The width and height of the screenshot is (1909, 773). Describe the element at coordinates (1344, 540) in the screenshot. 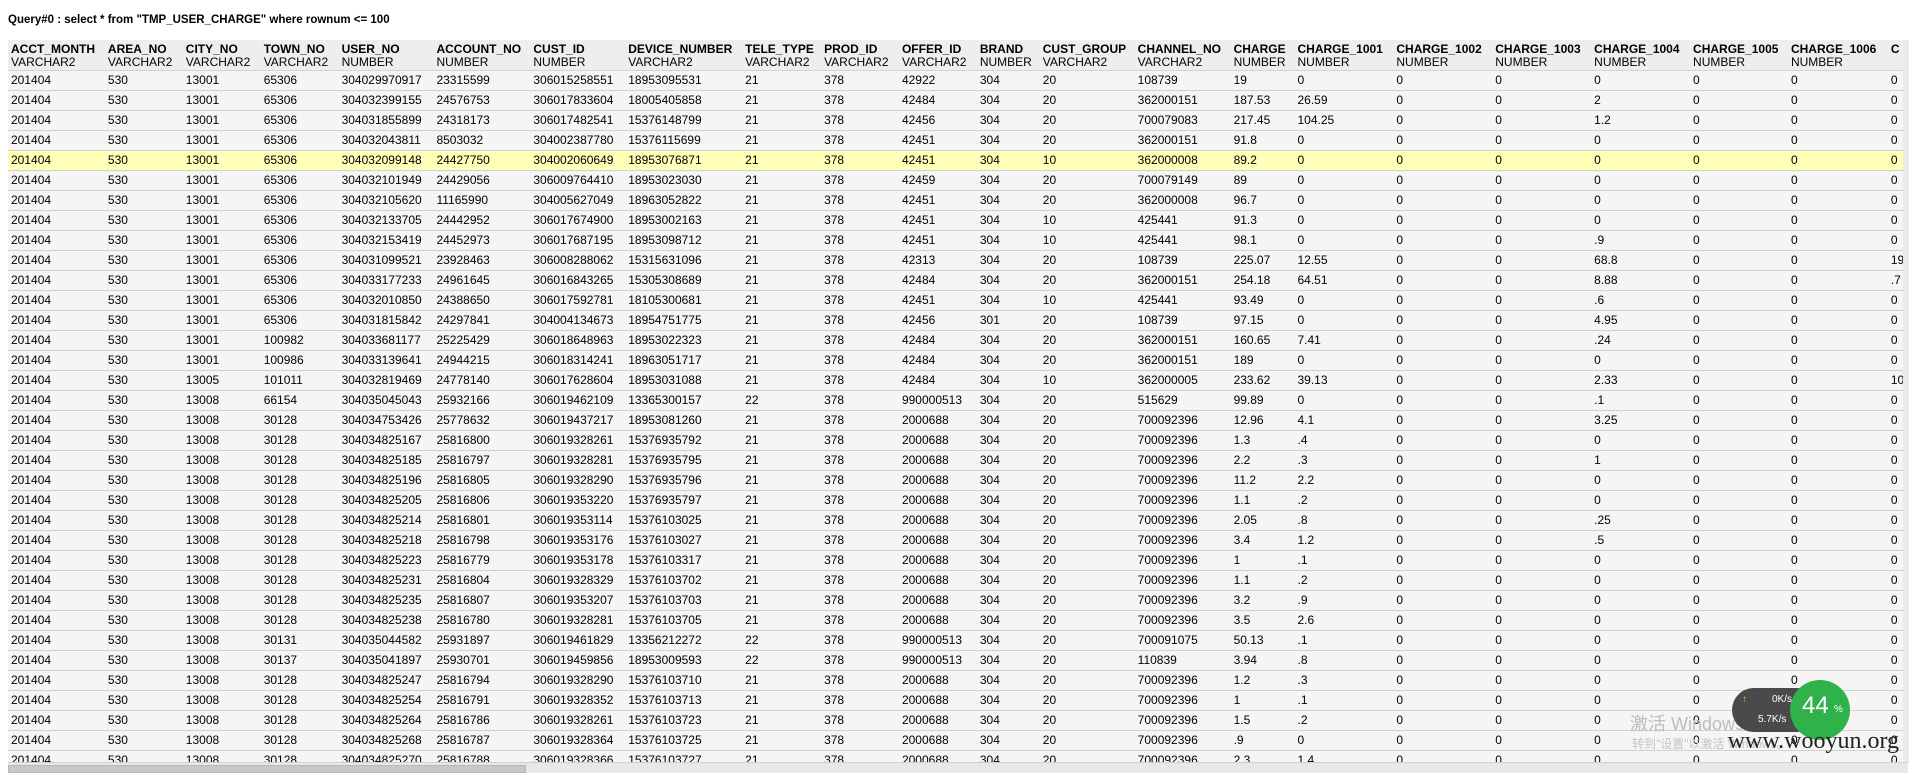

I see `table-cell: 1.2` at that location.